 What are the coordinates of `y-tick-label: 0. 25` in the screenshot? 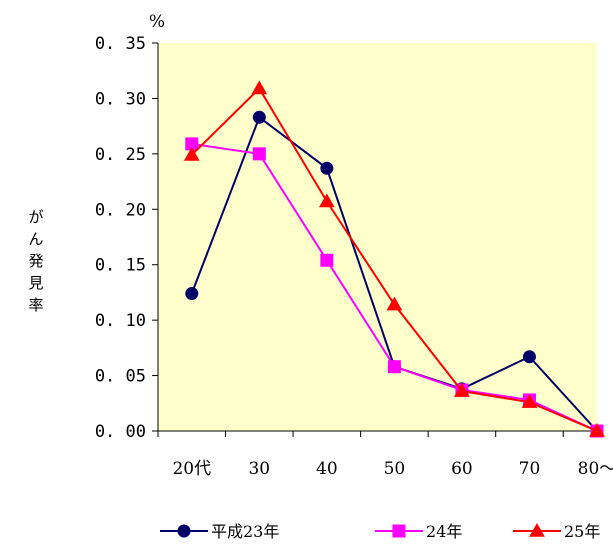 It's located at (120, 155).